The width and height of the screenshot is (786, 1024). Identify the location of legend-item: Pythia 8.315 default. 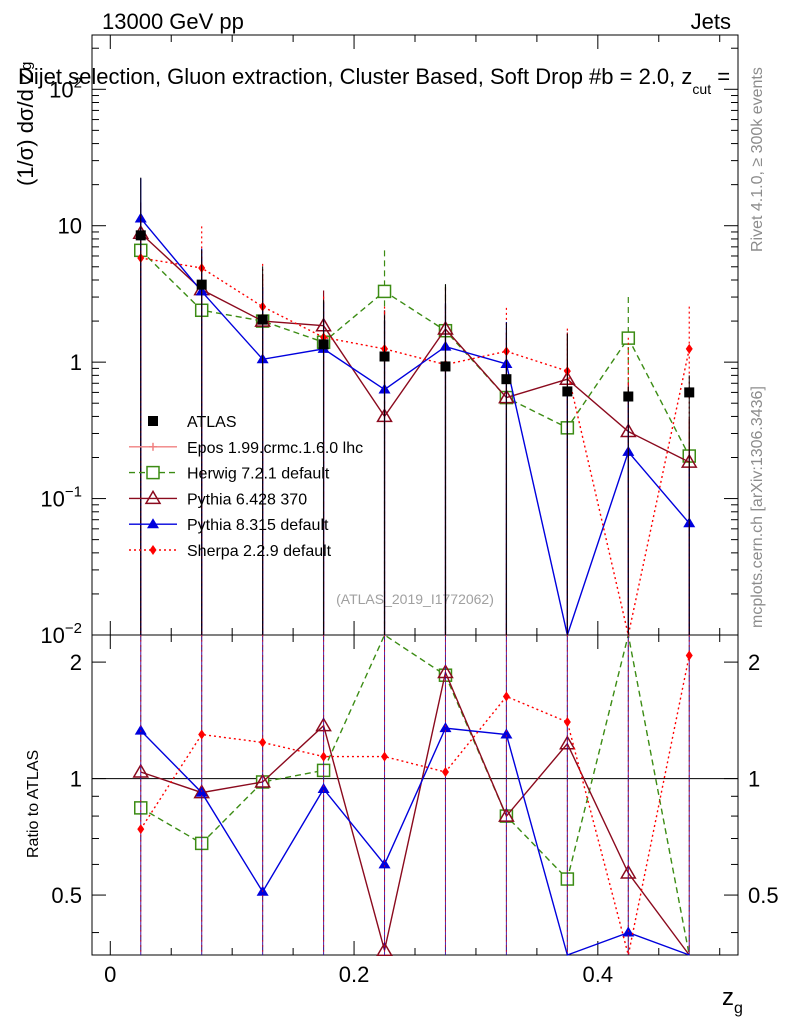
(229, 525).